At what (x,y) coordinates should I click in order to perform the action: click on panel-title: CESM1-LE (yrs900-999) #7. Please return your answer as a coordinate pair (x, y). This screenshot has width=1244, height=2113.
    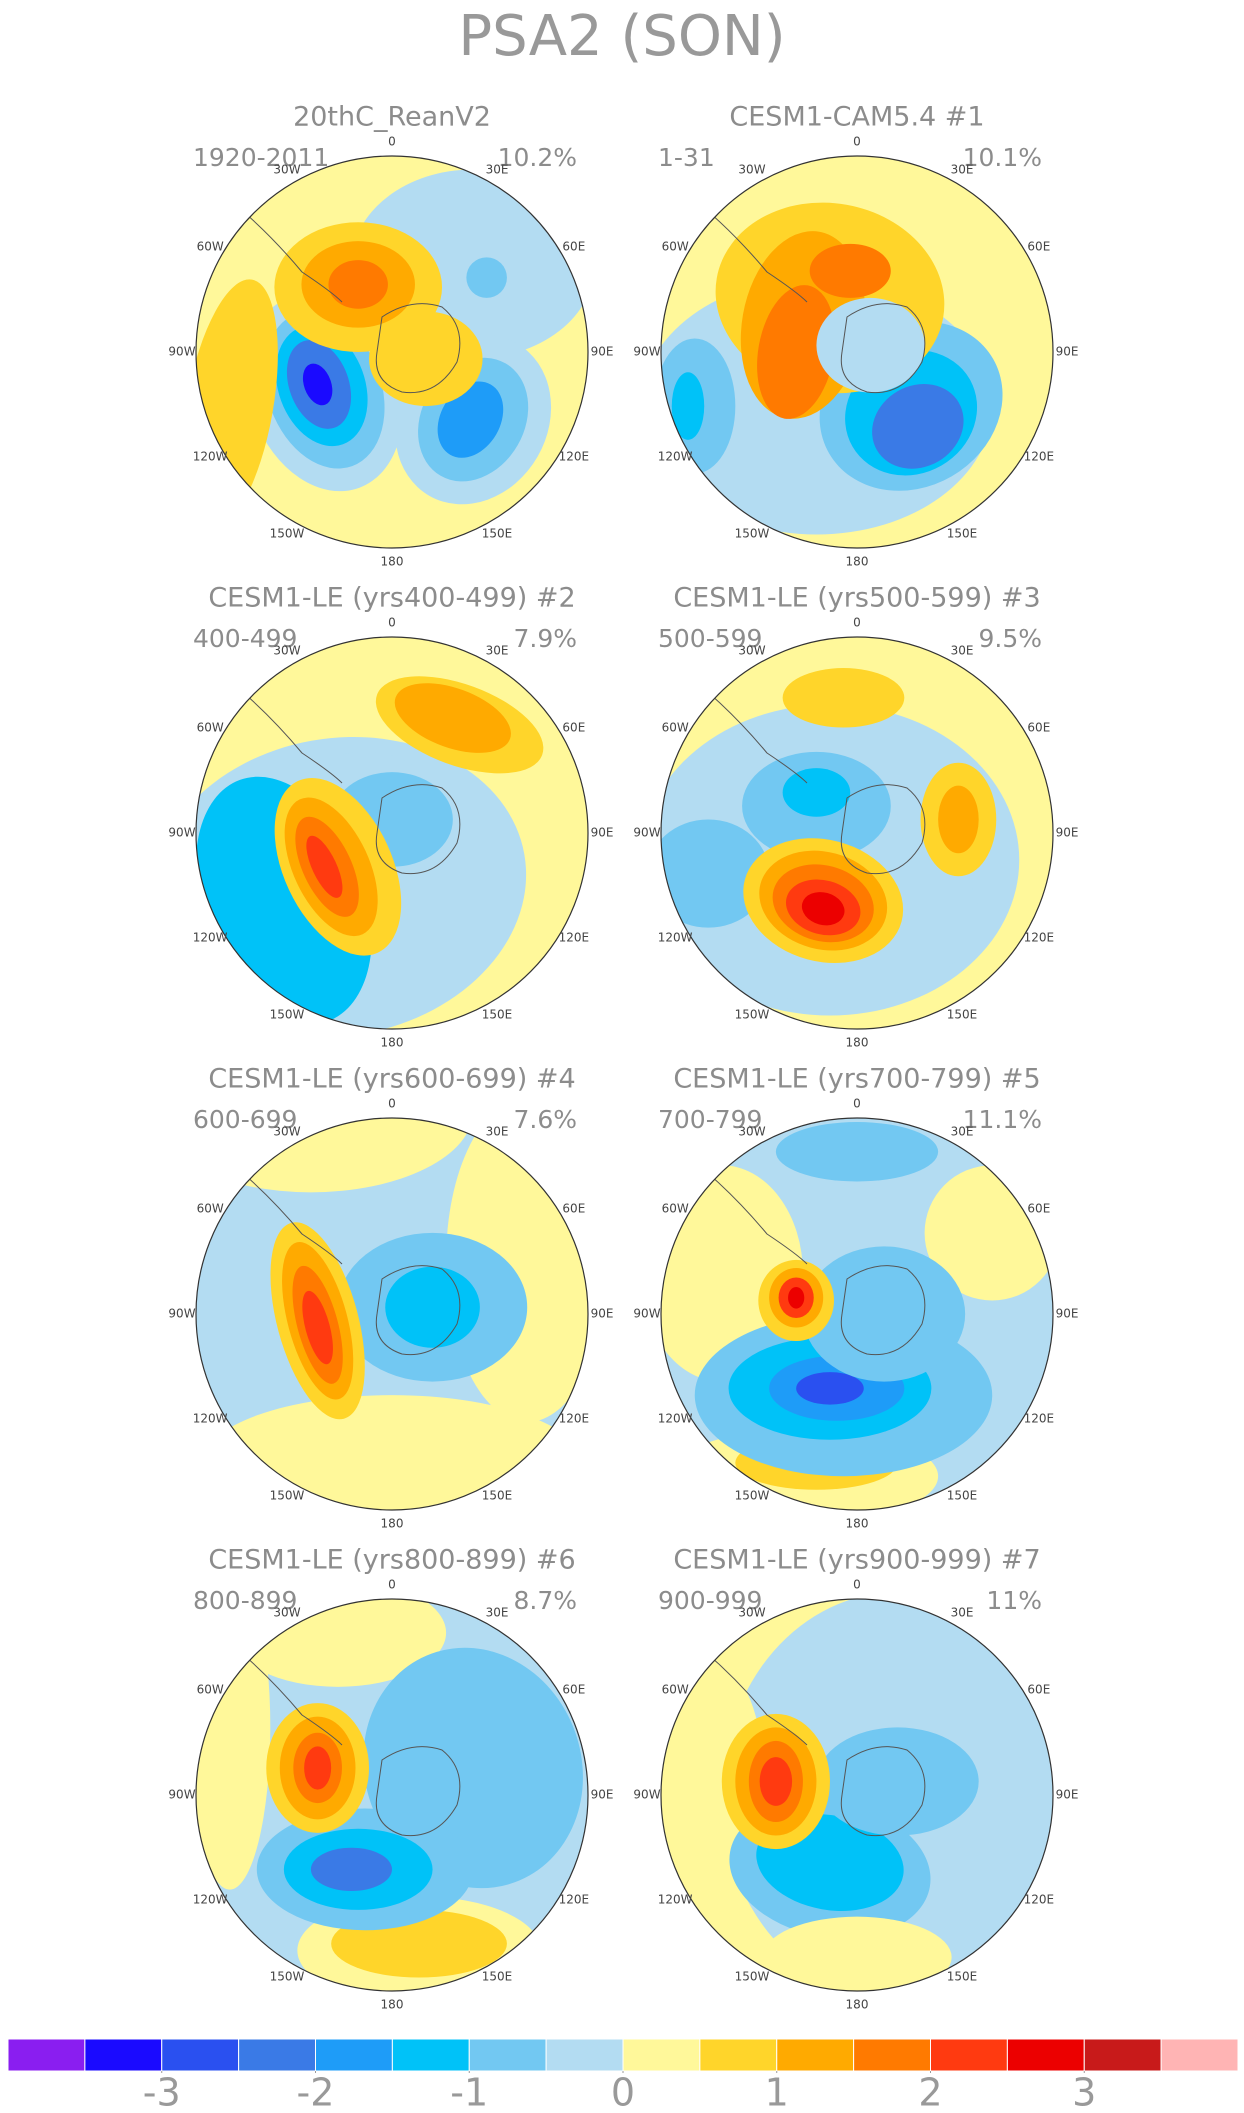
    Looking at the image, I should click on (856, 1560).